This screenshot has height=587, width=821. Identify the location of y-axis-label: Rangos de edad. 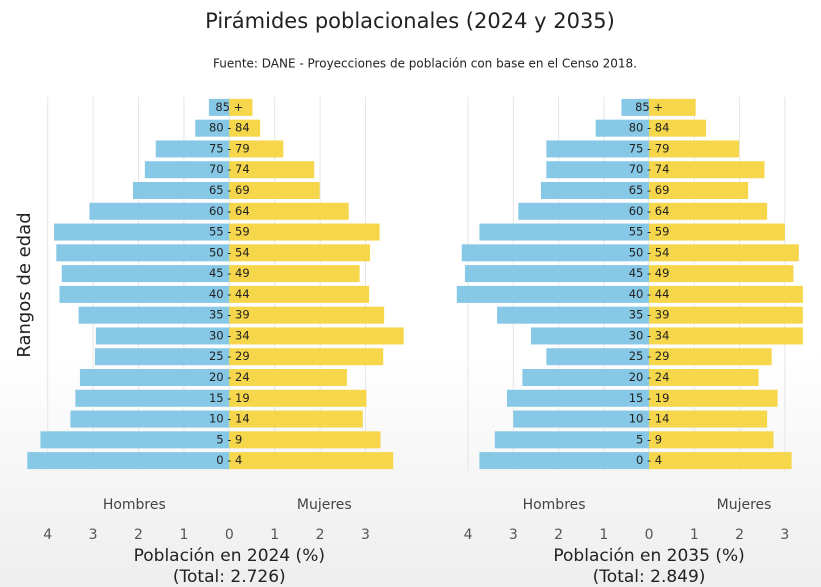
(24, 284).